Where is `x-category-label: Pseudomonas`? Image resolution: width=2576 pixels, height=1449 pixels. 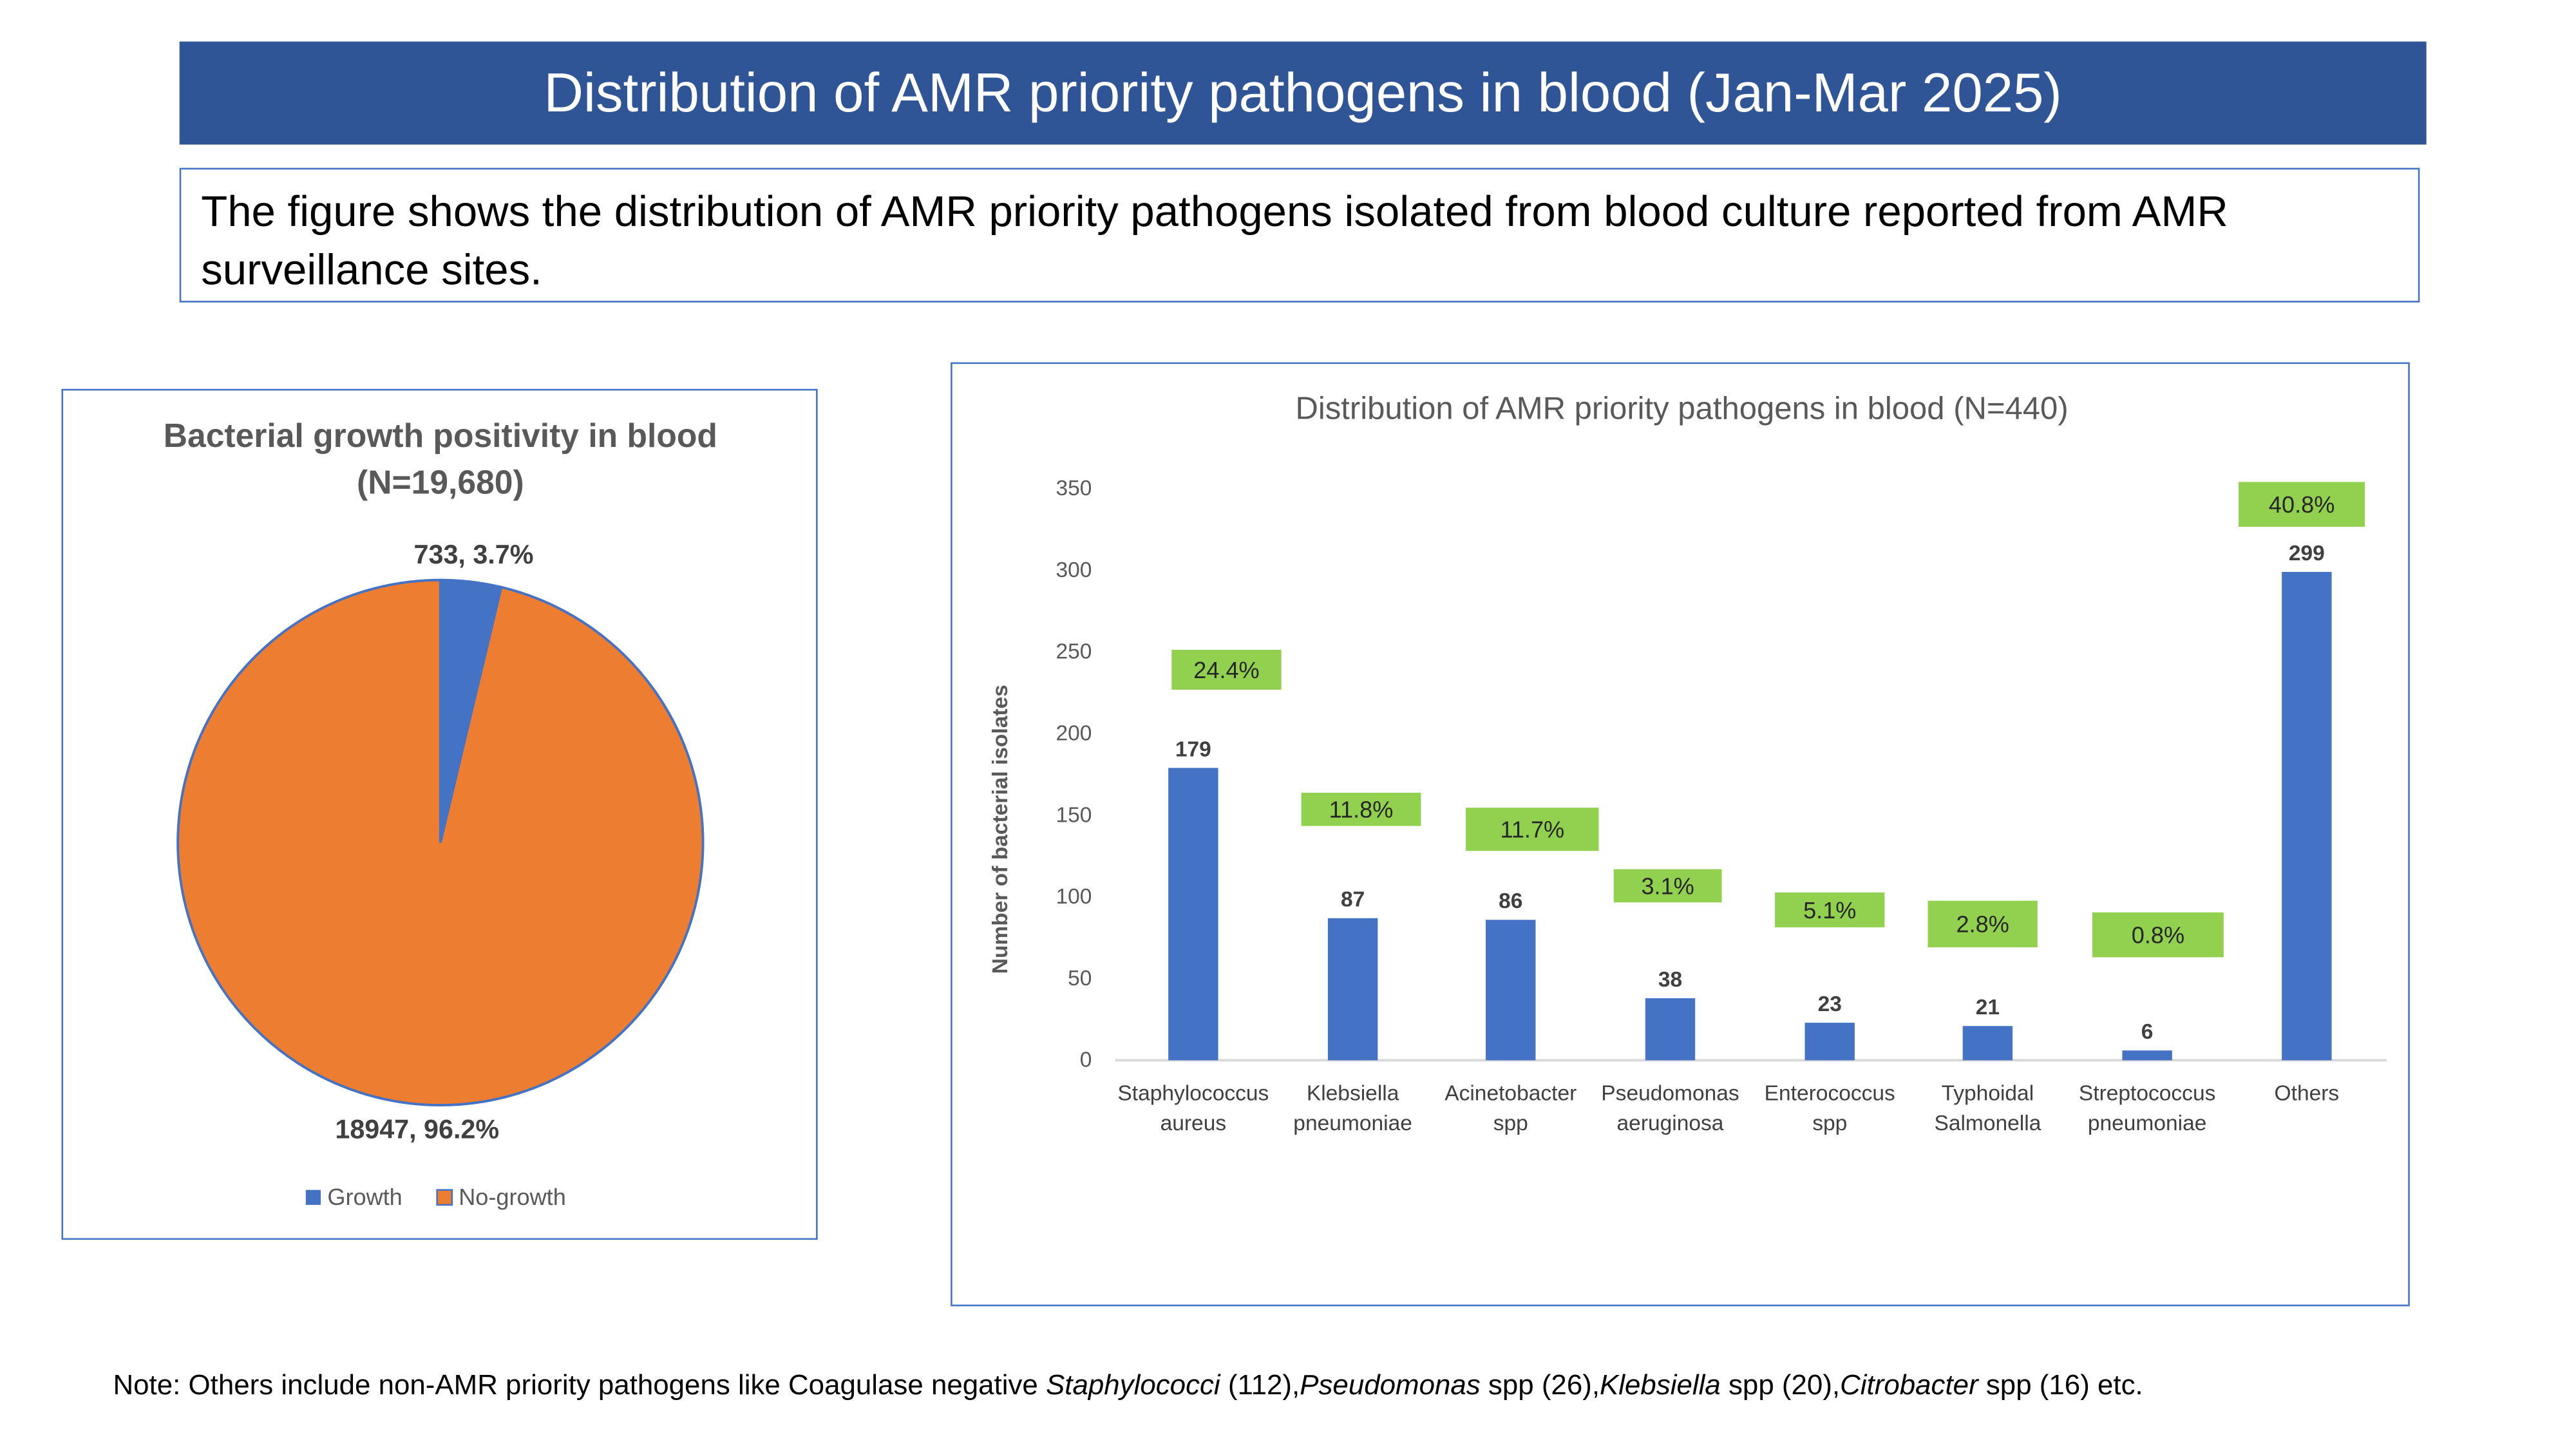
x-category-label: Pseudomonas is located at coordinates (1670, 1093).